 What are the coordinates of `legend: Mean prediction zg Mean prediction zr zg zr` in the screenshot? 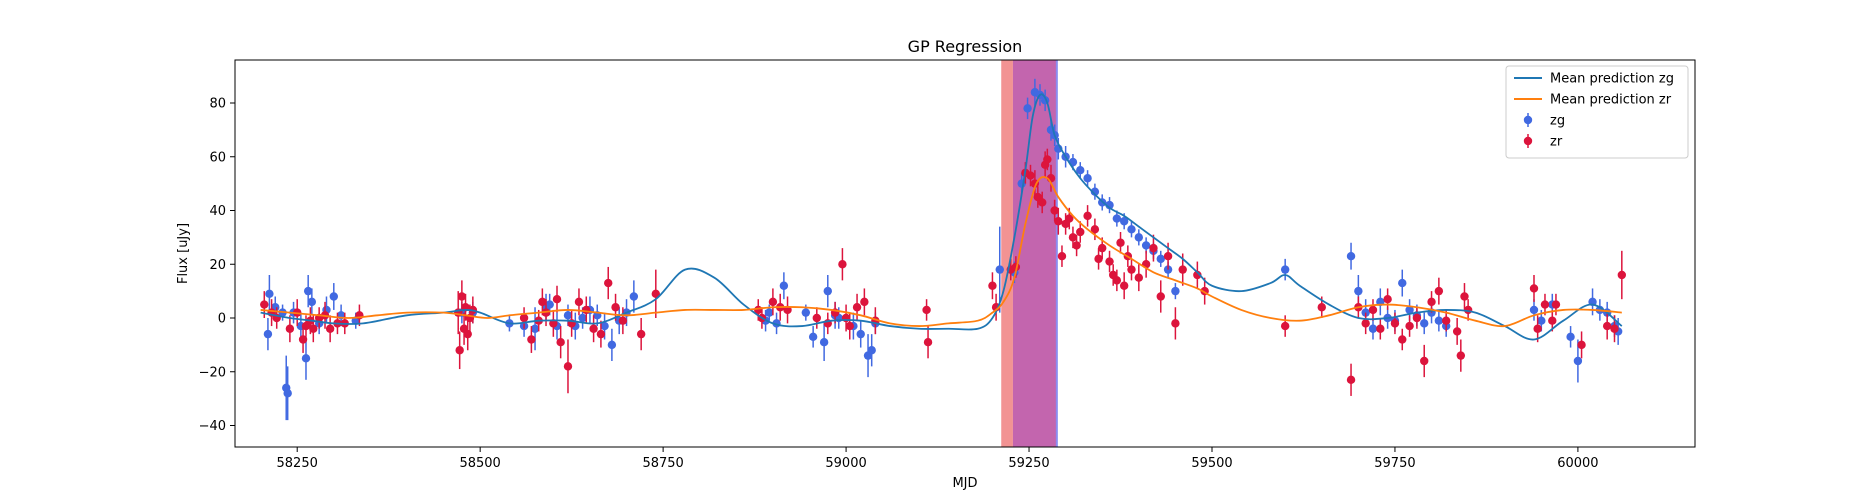 It's located at (1597, 112).